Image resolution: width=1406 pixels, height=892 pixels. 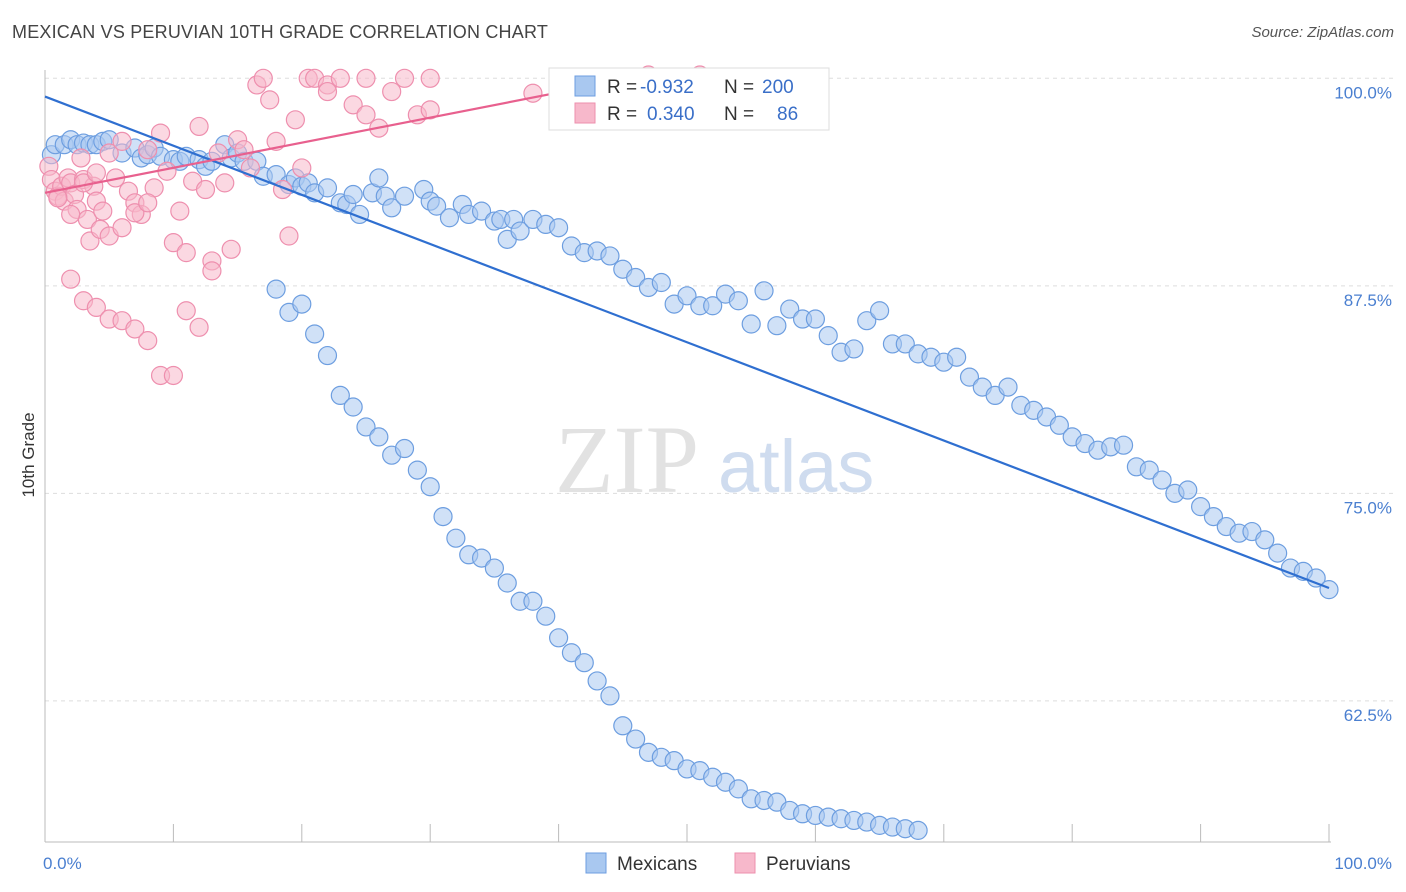 What do you see at coordinates (778, 87) in the screenshot?
I see `legend-n-value-mexicans: 200` at bounding box center [778, 87].